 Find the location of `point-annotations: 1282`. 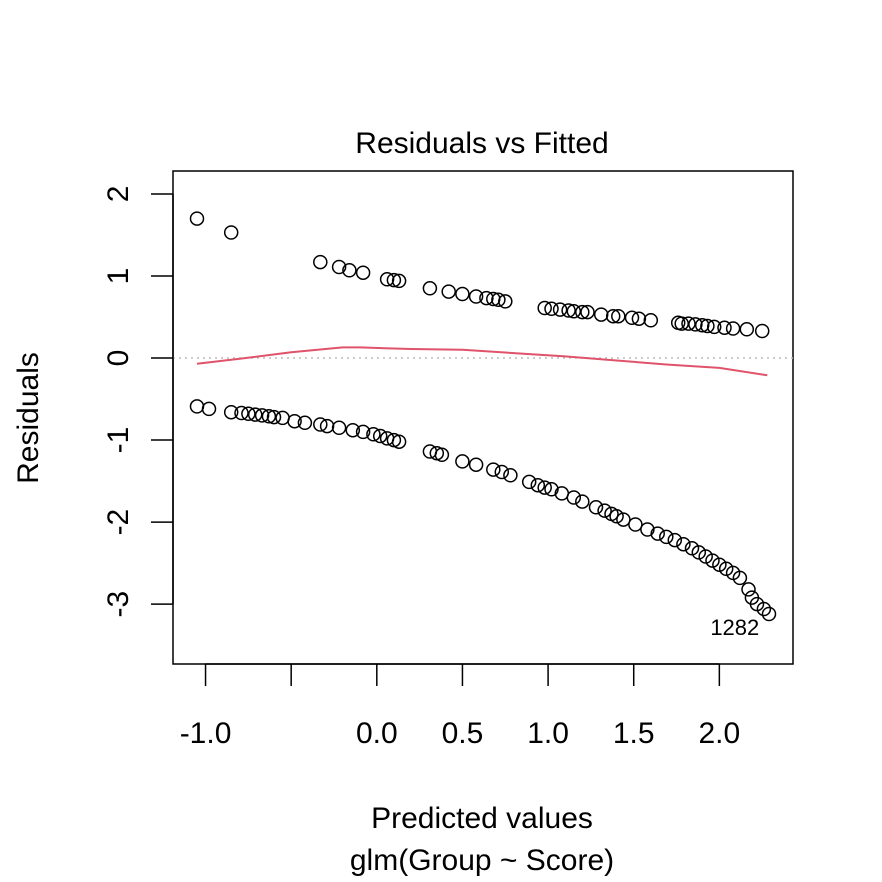

point-annotations: 1282 is located at coordinates (734, 627).